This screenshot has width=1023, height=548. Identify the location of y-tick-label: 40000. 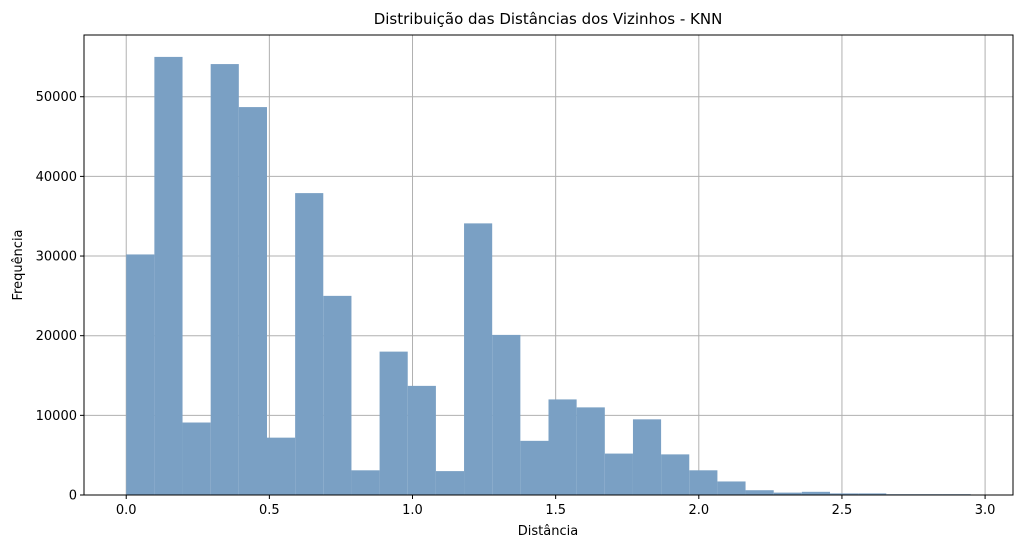
(56, 177).